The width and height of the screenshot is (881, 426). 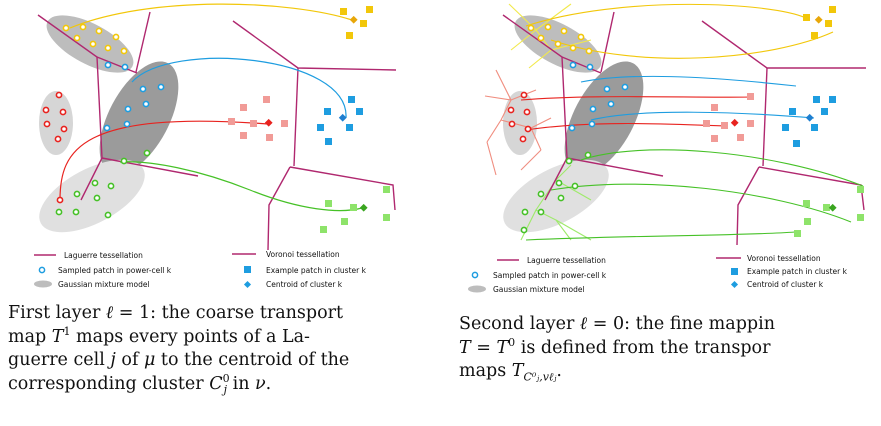 What do you see at coordinates (139, 118) in the screenshot?
I see `gmm-ellipse-blue` at bounding box center [139, 118].